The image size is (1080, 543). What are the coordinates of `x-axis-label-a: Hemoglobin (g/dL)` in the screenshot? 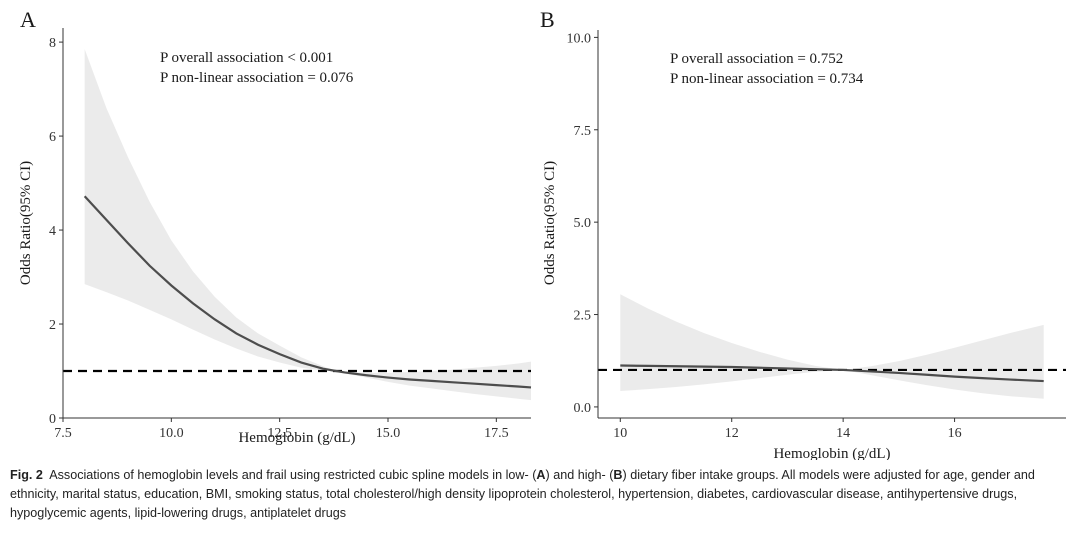 It's located at (296, 438).